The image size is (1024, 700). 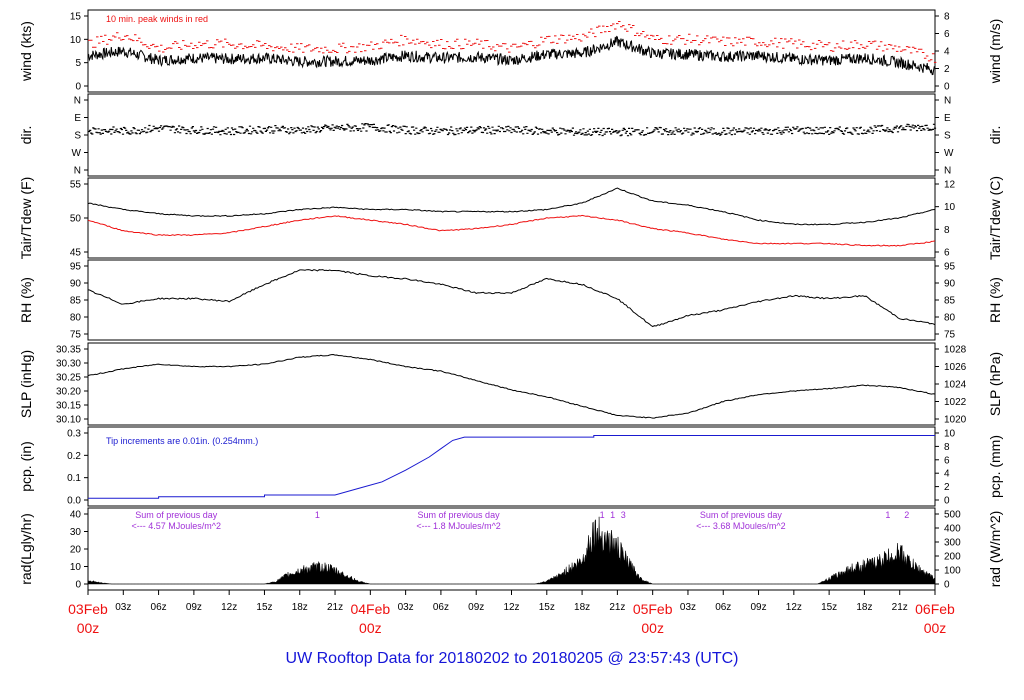 I want to click on y-axis-label-left: RH (%), so click(x=26, y=300).